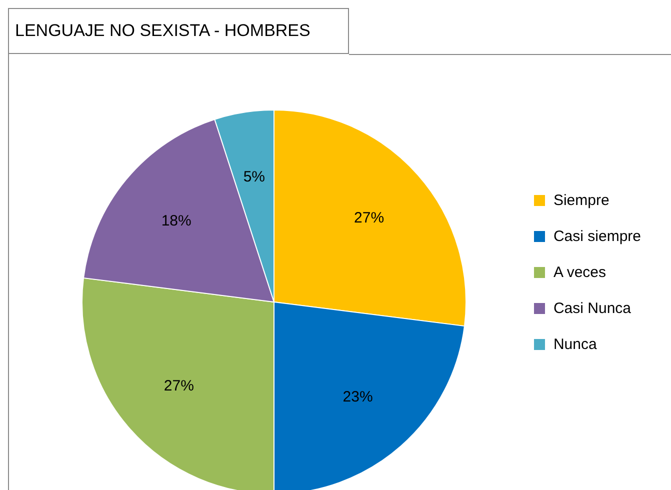 This screenshot has width=671, height=490. What do you see at coordinates (179, 31) in the screenshot?
I see `chart-title: LENGUAJE NO SEXISTA - HOMBRES` at bounding box center [179, 31].